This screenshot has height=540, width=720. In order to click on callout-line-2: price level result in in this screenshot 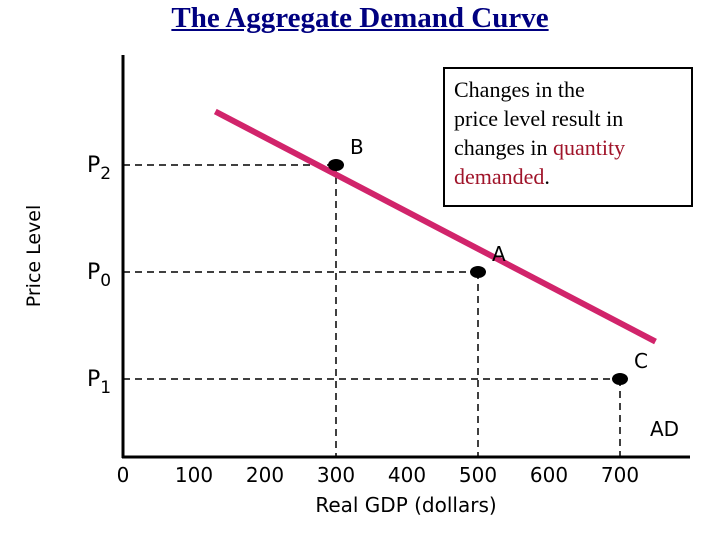, I will do `click(539, 118)`.